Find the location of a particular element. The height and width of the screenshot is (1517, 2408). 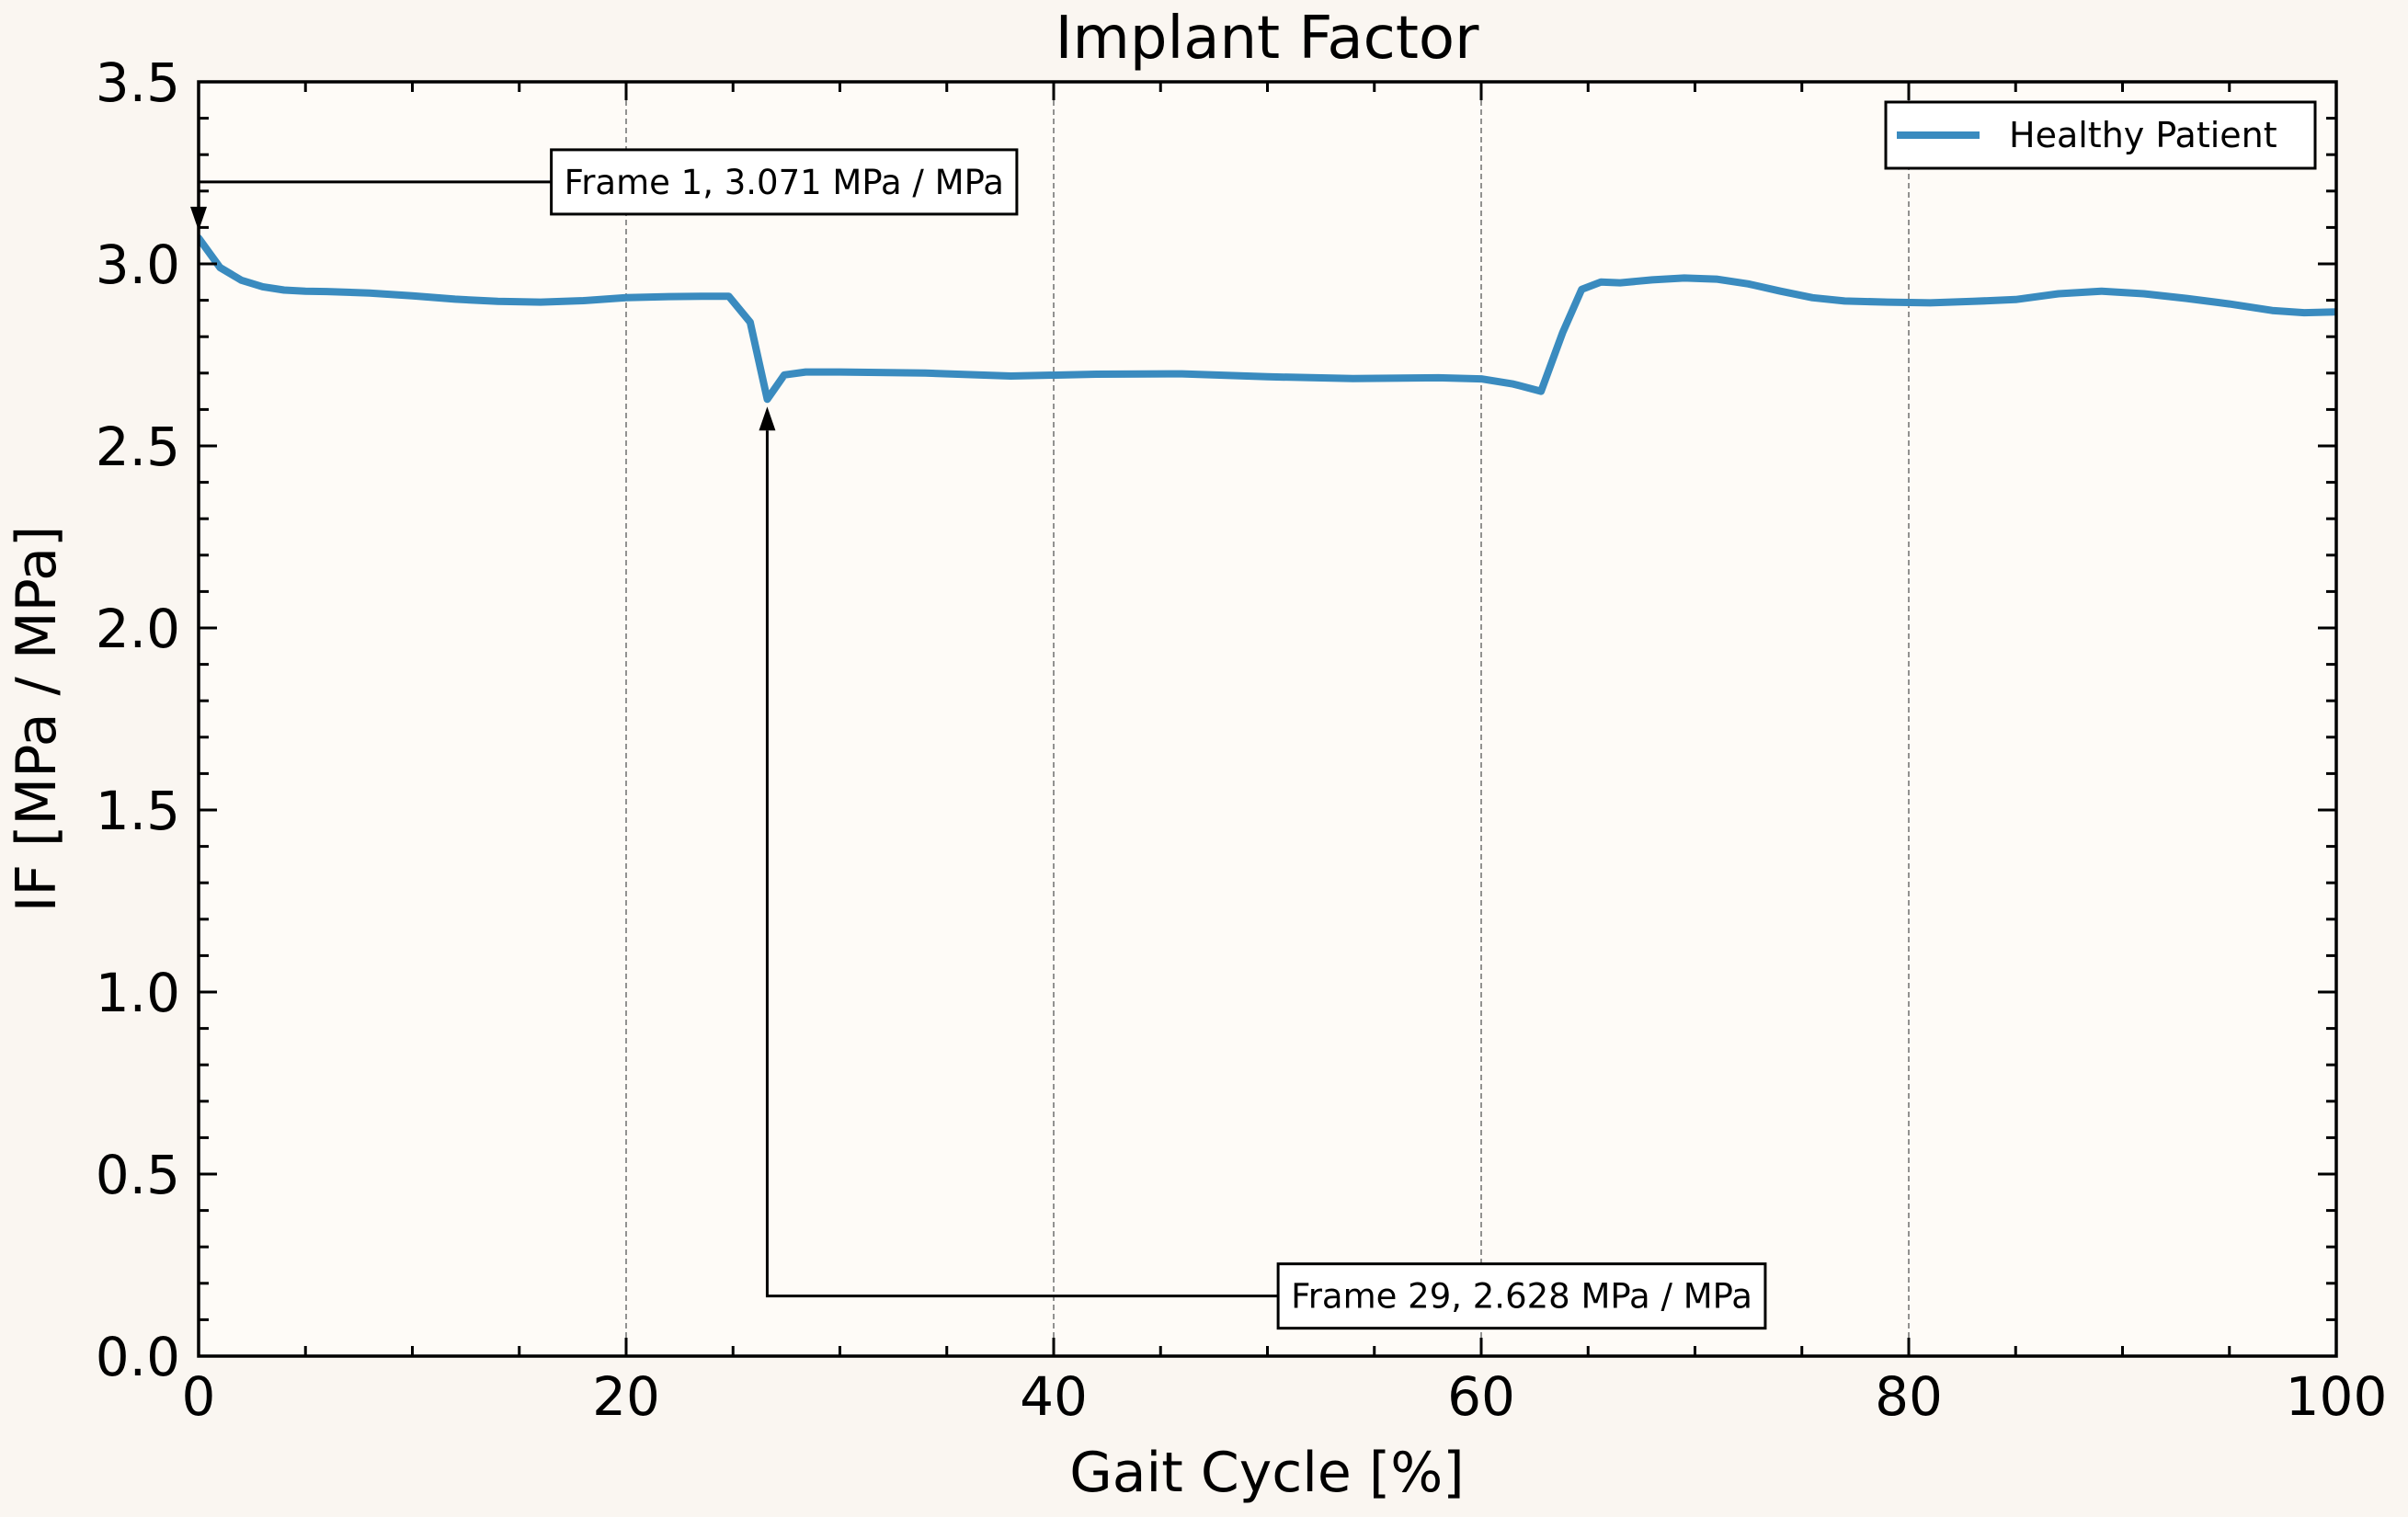

y-tick-label-6: 3.0 is located at coordinates (138, 265).